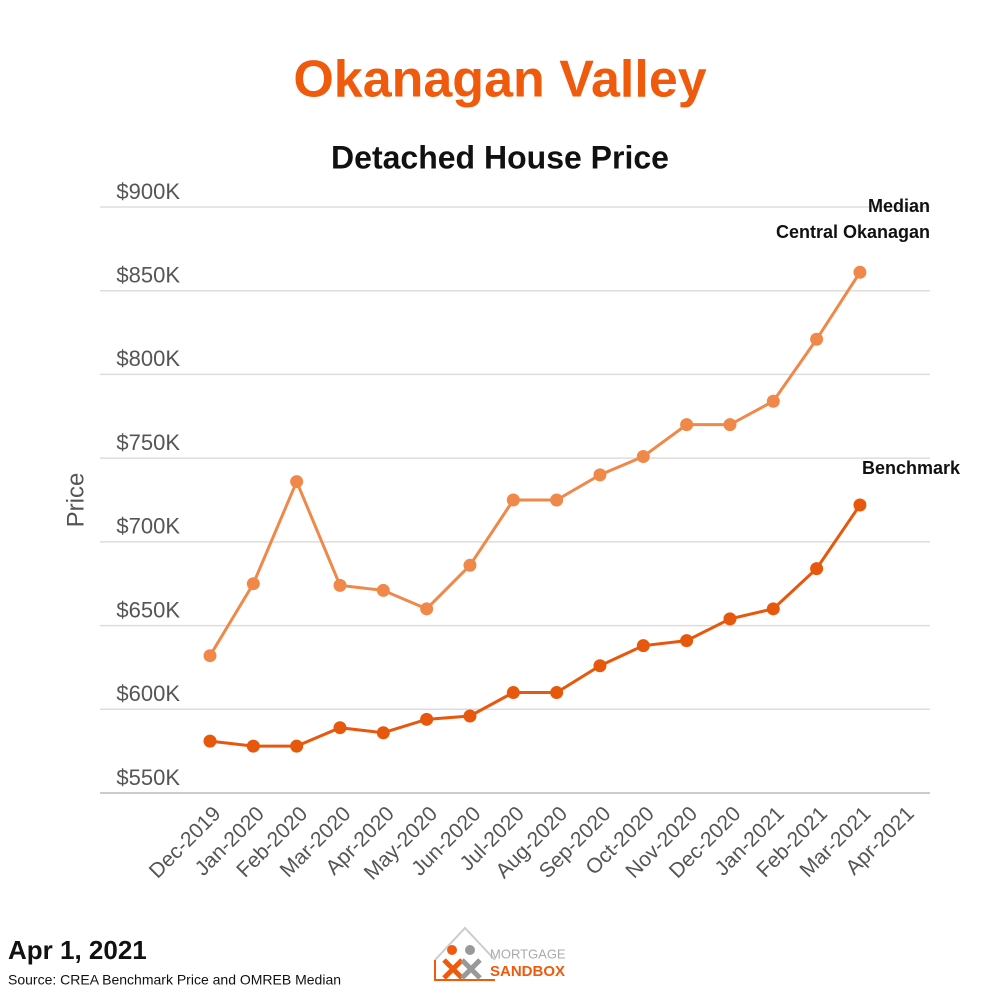 The height and width of the screenshot is (1000, 1000). Describe the element at coordinates (75, 500) in the screenshot. I see `y-axis-label: Price` at that location.